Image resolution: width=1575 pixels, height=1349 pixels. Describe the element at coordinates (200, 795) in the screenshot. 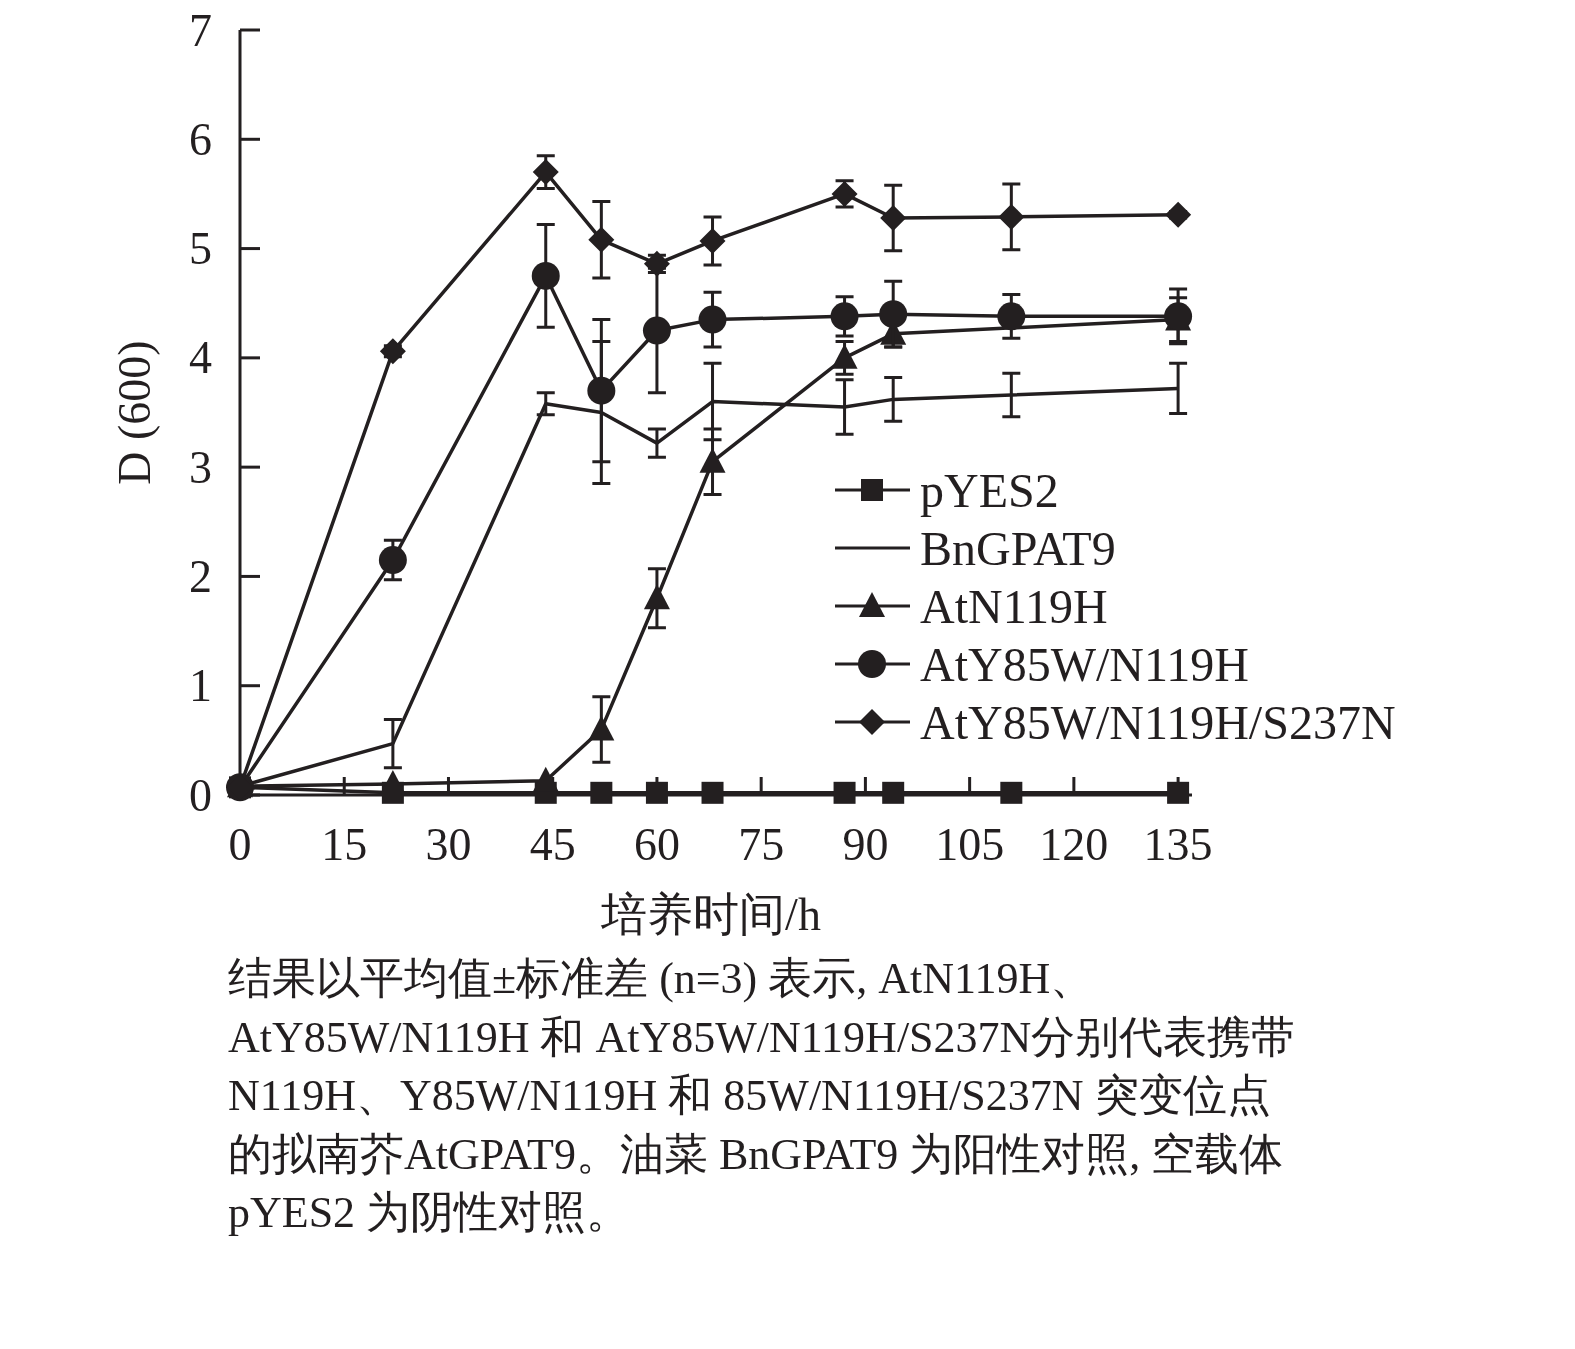

I see `y-tick-label: 0` at that location.